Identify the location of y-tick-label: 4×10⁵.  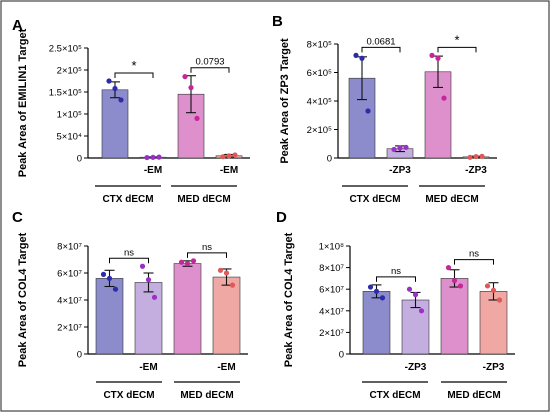
(319, 102).